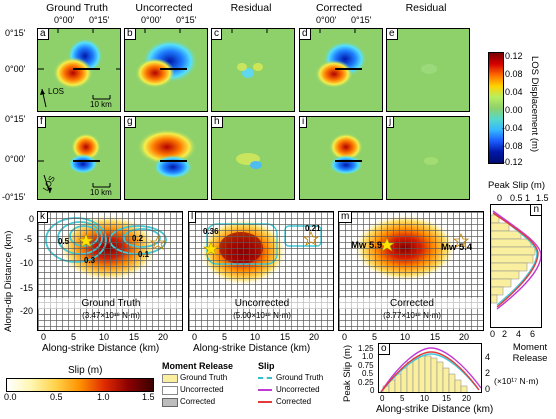  I want to click on panel-d: d, so click(341, 70).